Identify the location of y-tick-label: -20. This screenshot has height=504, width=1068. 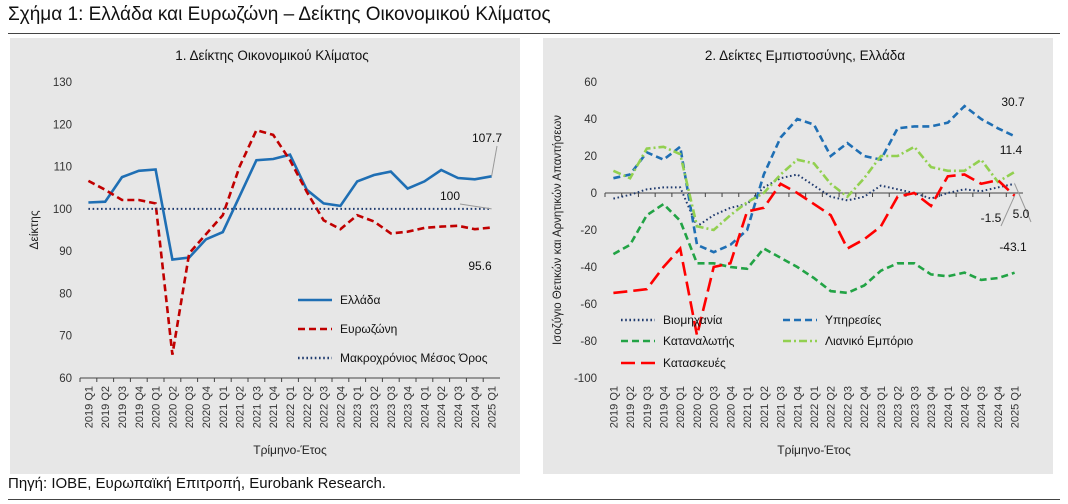
(588, 231).